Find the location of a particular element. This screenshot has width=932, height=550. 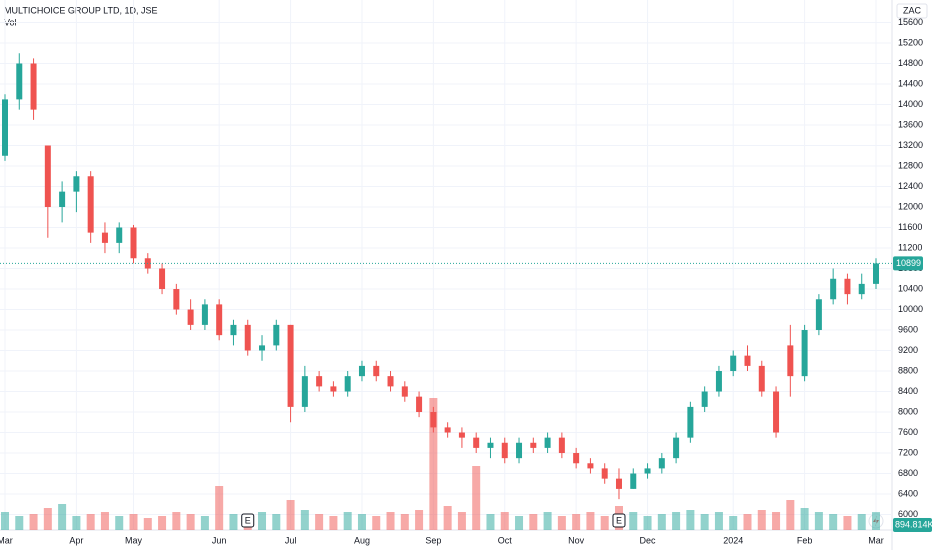

x-tick-label: Sep is located at coordinates (433, 540).